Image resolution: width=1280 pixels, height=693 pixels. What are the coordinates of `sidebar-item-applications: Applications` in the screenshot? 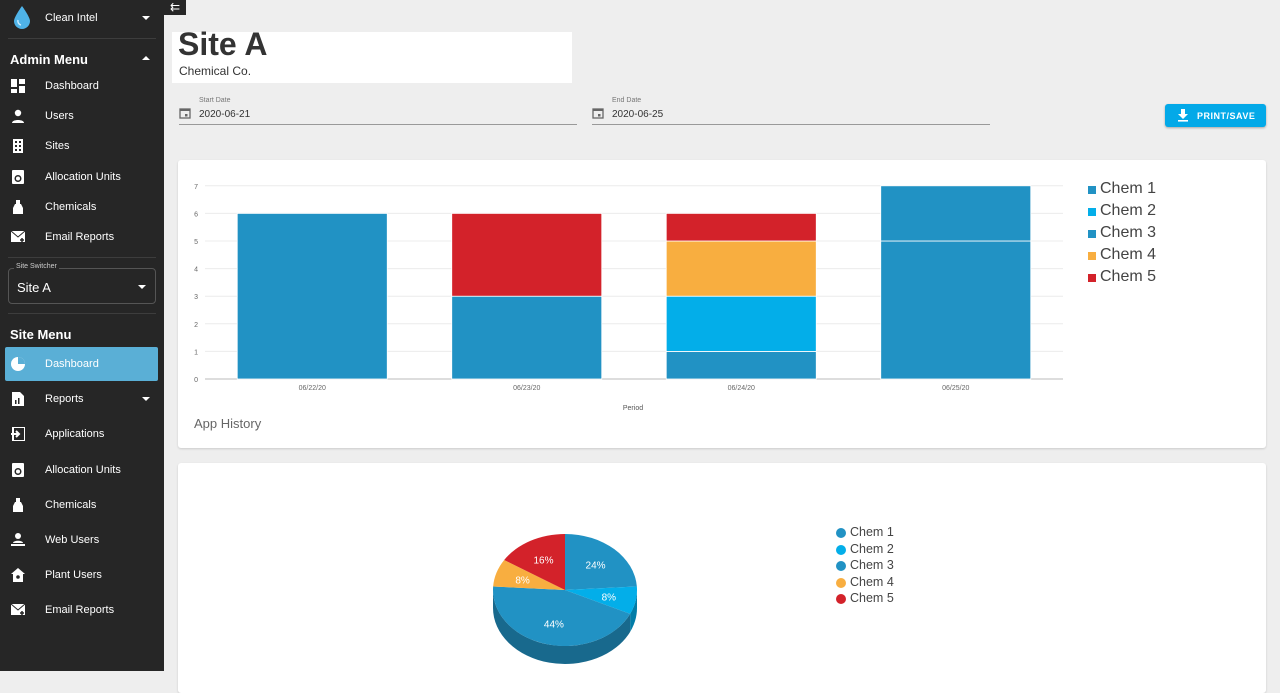 It's located at (81, 434).